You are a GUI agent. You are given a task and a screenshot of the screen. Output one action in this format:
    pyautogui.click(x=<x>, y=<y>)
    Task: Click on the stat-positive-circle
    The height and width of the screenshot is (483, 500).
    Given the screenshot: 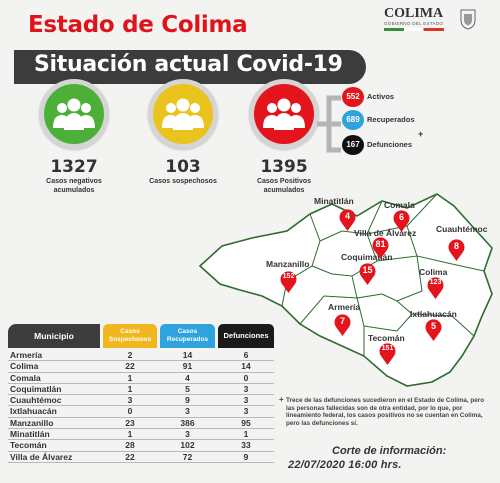 What is the action you would take?
    pyautogui.click(x=284, y=114)
    